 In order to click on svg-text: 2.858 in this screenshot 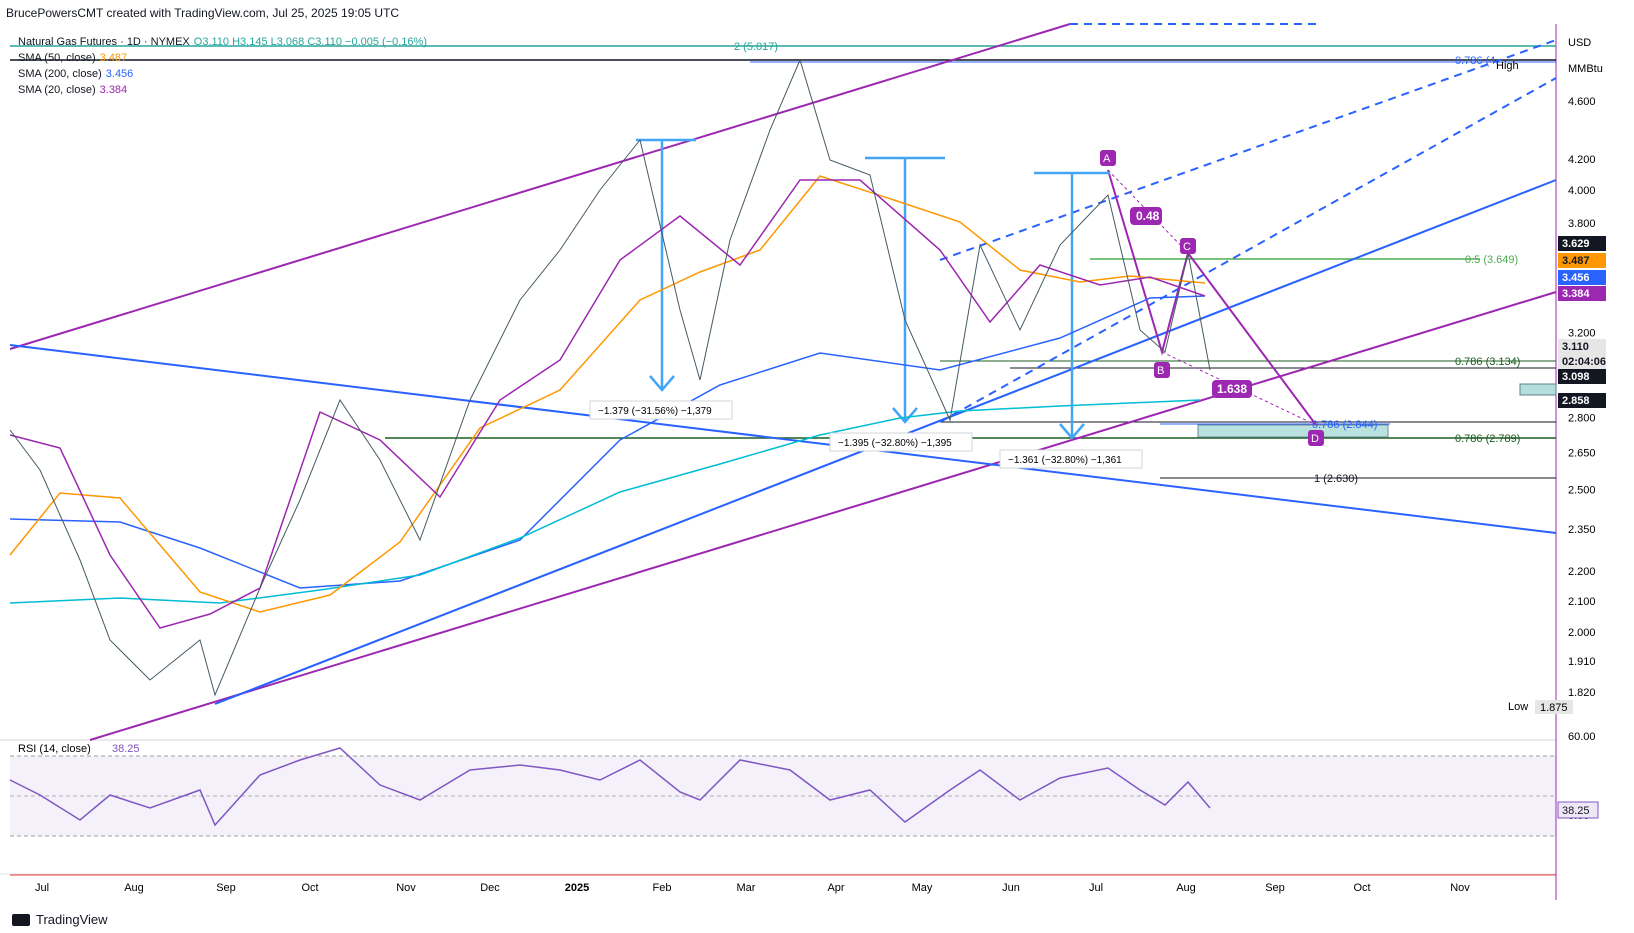, I will do `click(1576, 401)`.